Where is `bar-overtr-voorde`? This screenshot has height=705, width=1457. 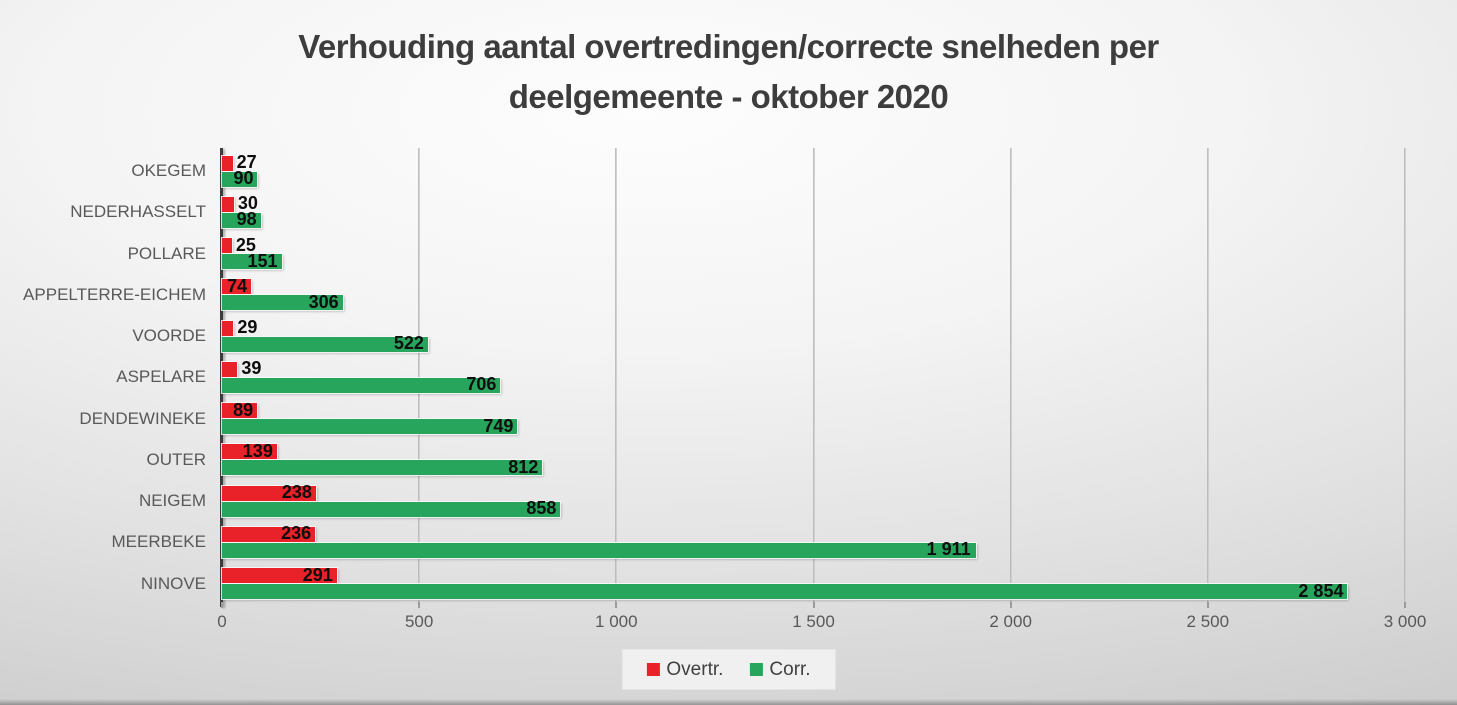
bar-overtr-voorde is located at coordinates (228, 328).